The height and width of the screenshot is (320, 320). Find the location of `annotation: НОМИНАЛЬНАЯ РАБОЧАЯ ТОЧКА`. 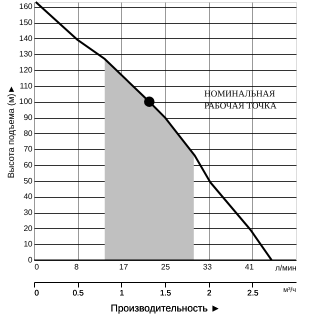

annotation: НОМИНАЛЬНАЯ РАБОЧАЯ ТОЧКА is located at coordinates (241, 99).